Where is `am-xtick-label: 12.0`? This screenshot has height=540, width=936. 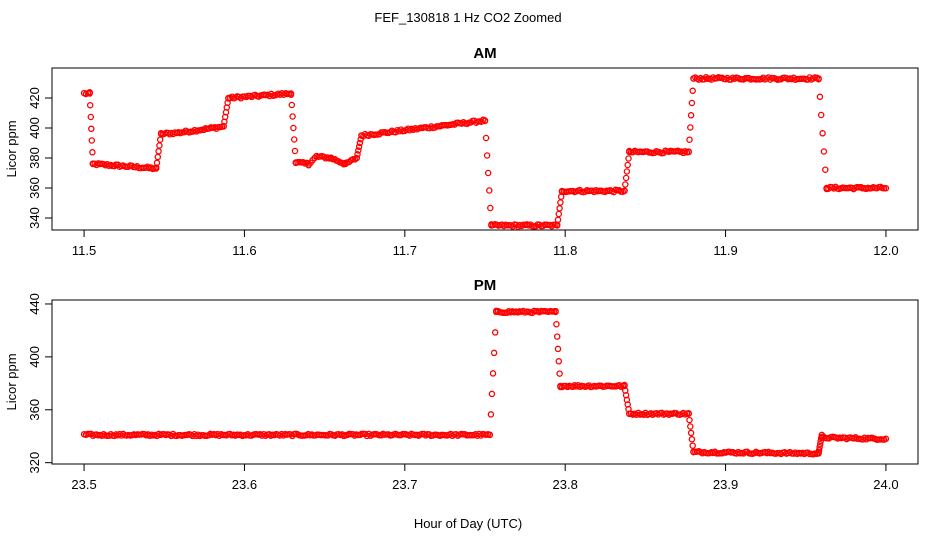 am-xtick-label: 12.0 is located at coordinates (885, 250).